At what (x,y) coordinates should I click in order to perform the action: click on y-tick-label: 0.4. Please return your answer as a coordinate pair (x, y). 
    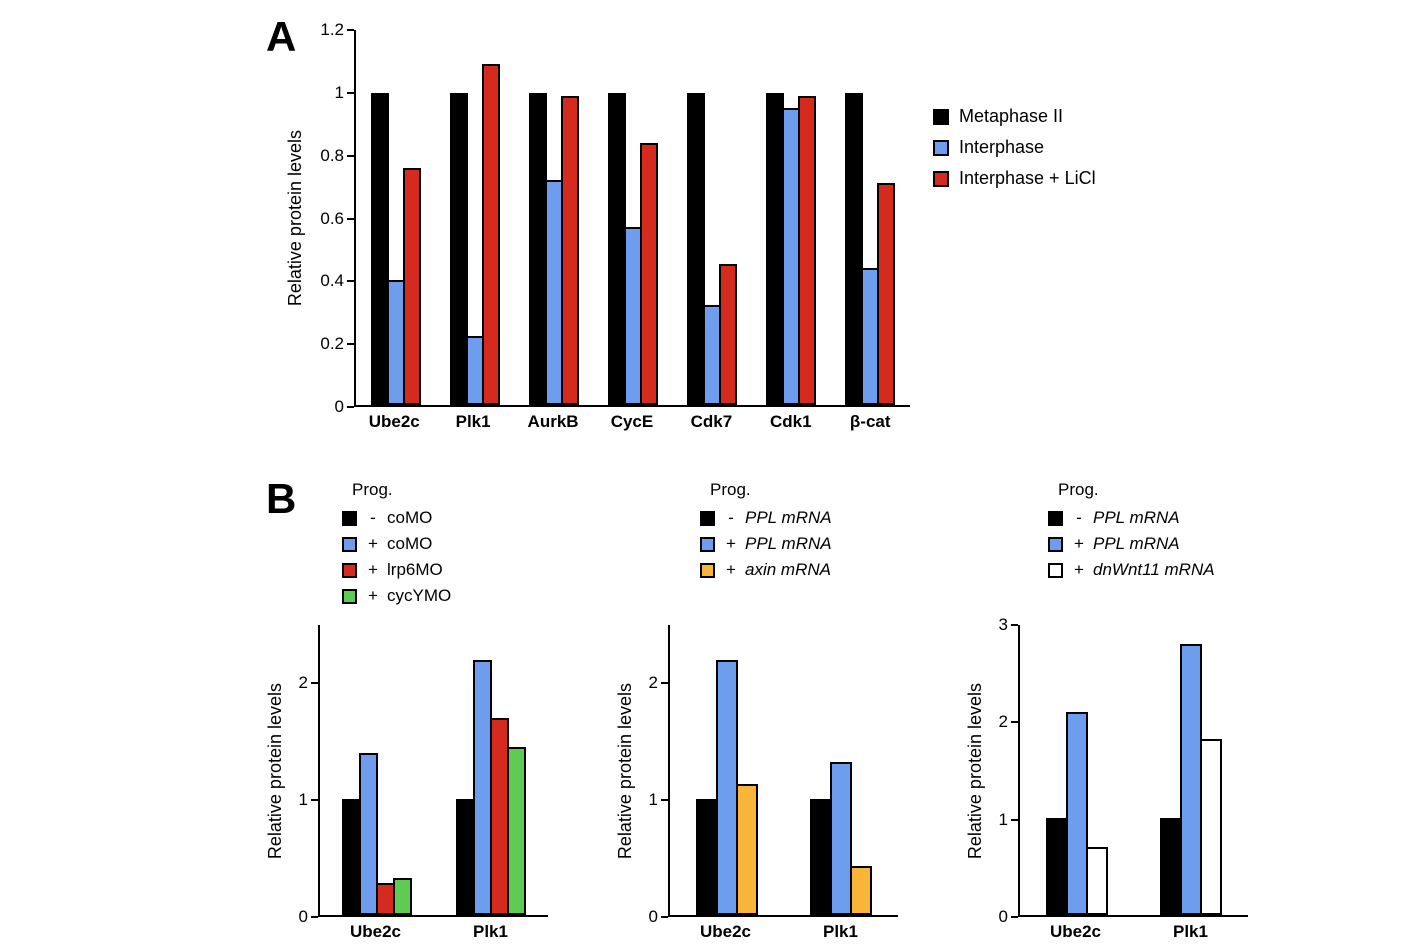
    Looking at the image, I should click on (332, 281).